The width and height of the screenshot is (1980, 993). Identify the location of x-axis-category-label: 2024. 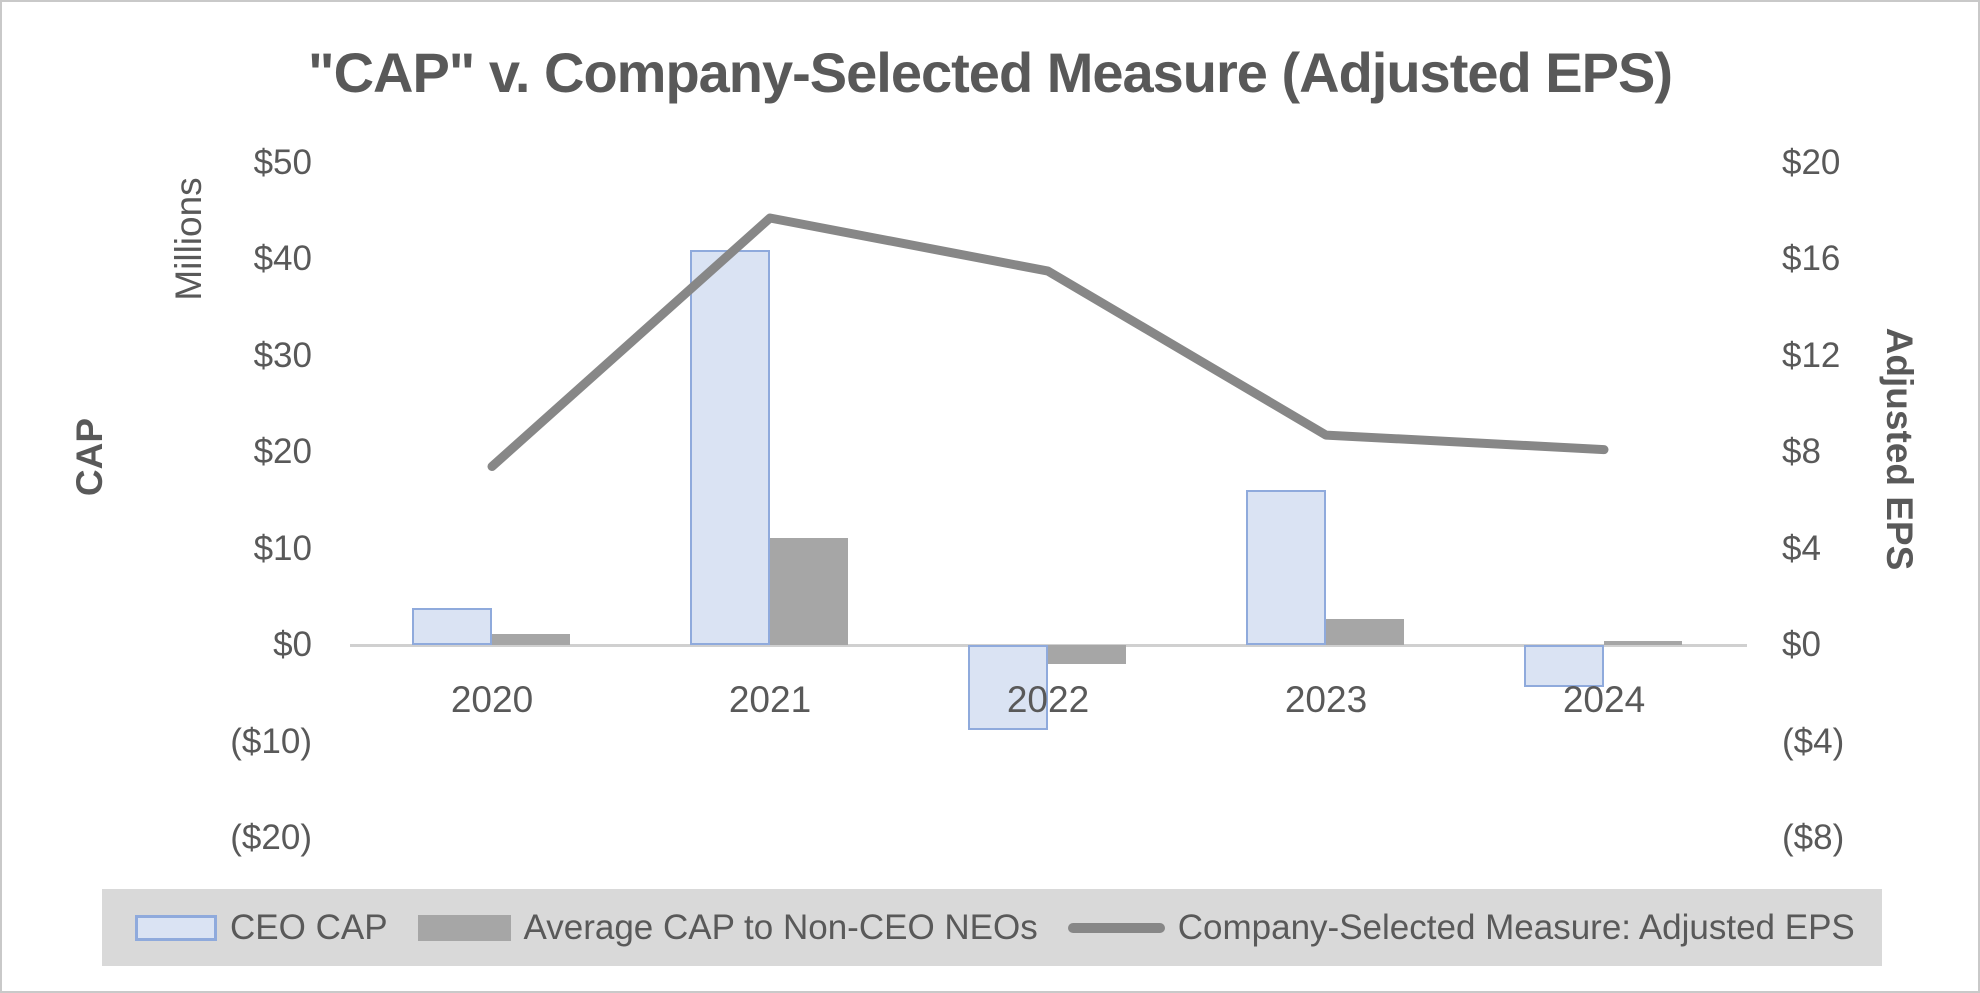
(1604, 699).